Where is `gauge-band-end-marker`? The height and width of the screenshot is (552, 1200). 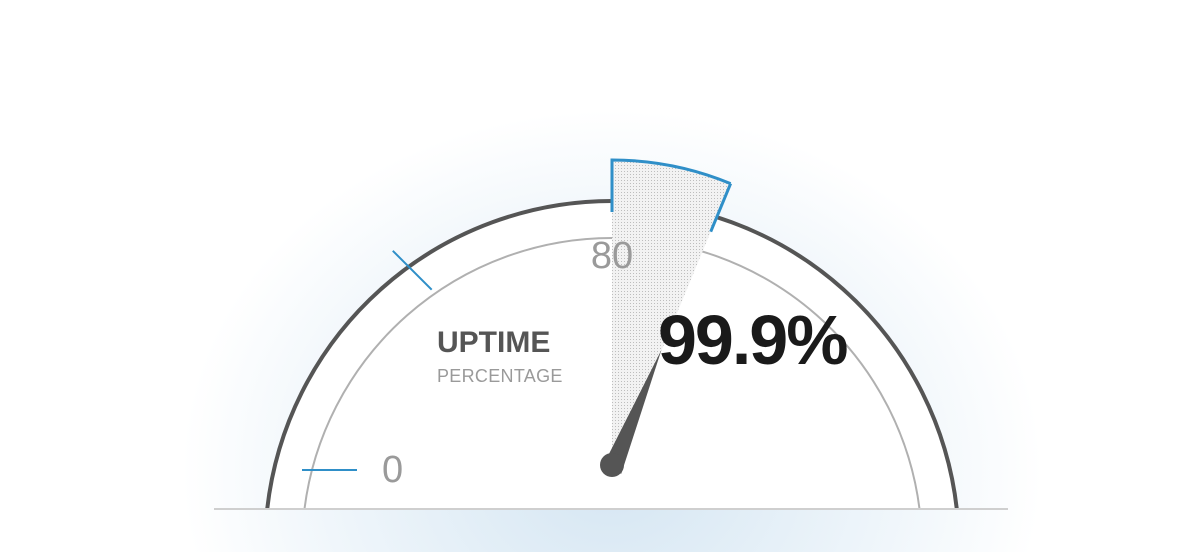
gauge-band-end-marker is located at coordinates (721, 208).